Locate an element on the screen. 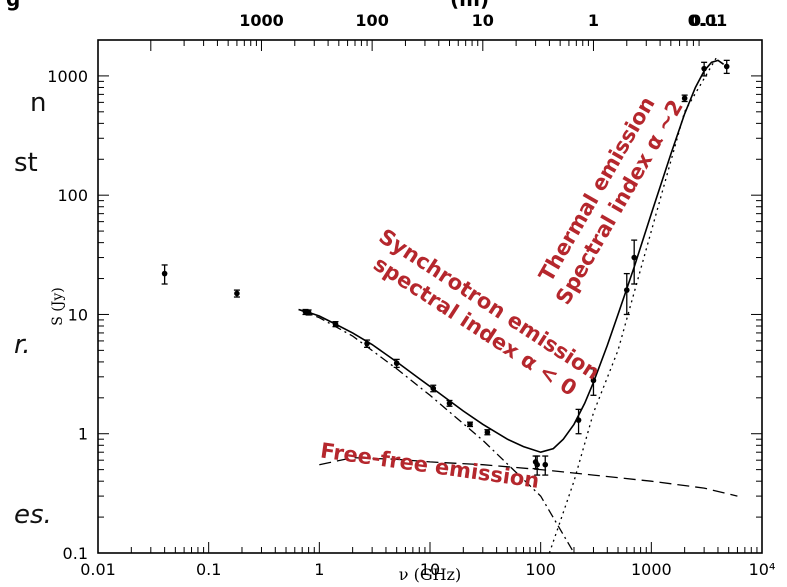  model-curve-dashdot is located at coordinates (436, 431).